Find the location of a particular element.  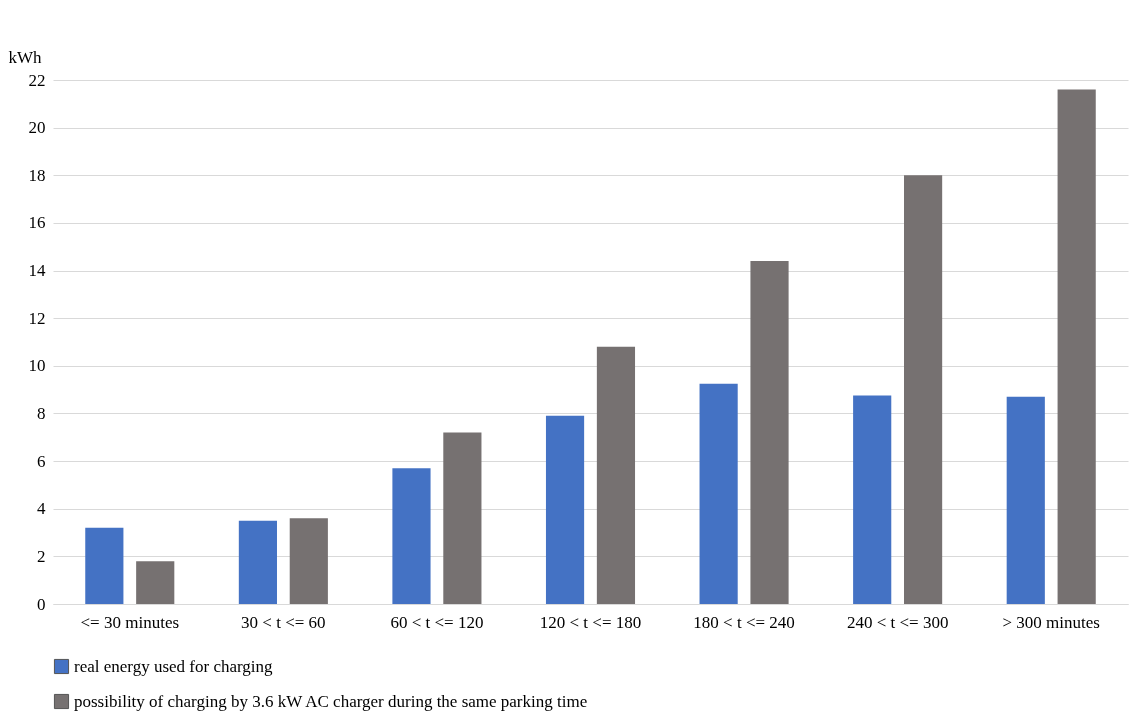

y-tick-label: 12 is located at coordinates (37, 318).